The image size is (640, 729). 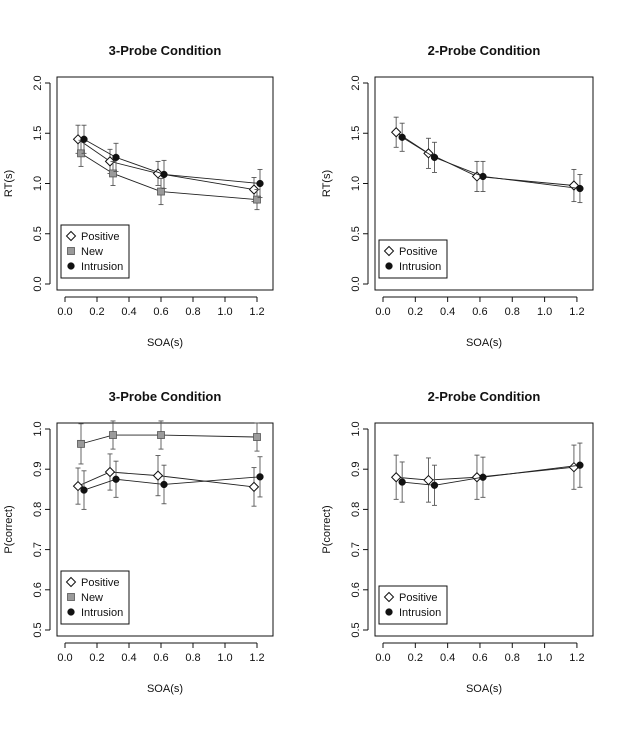 I want to click on legend-box, so click(x=413, y=259).